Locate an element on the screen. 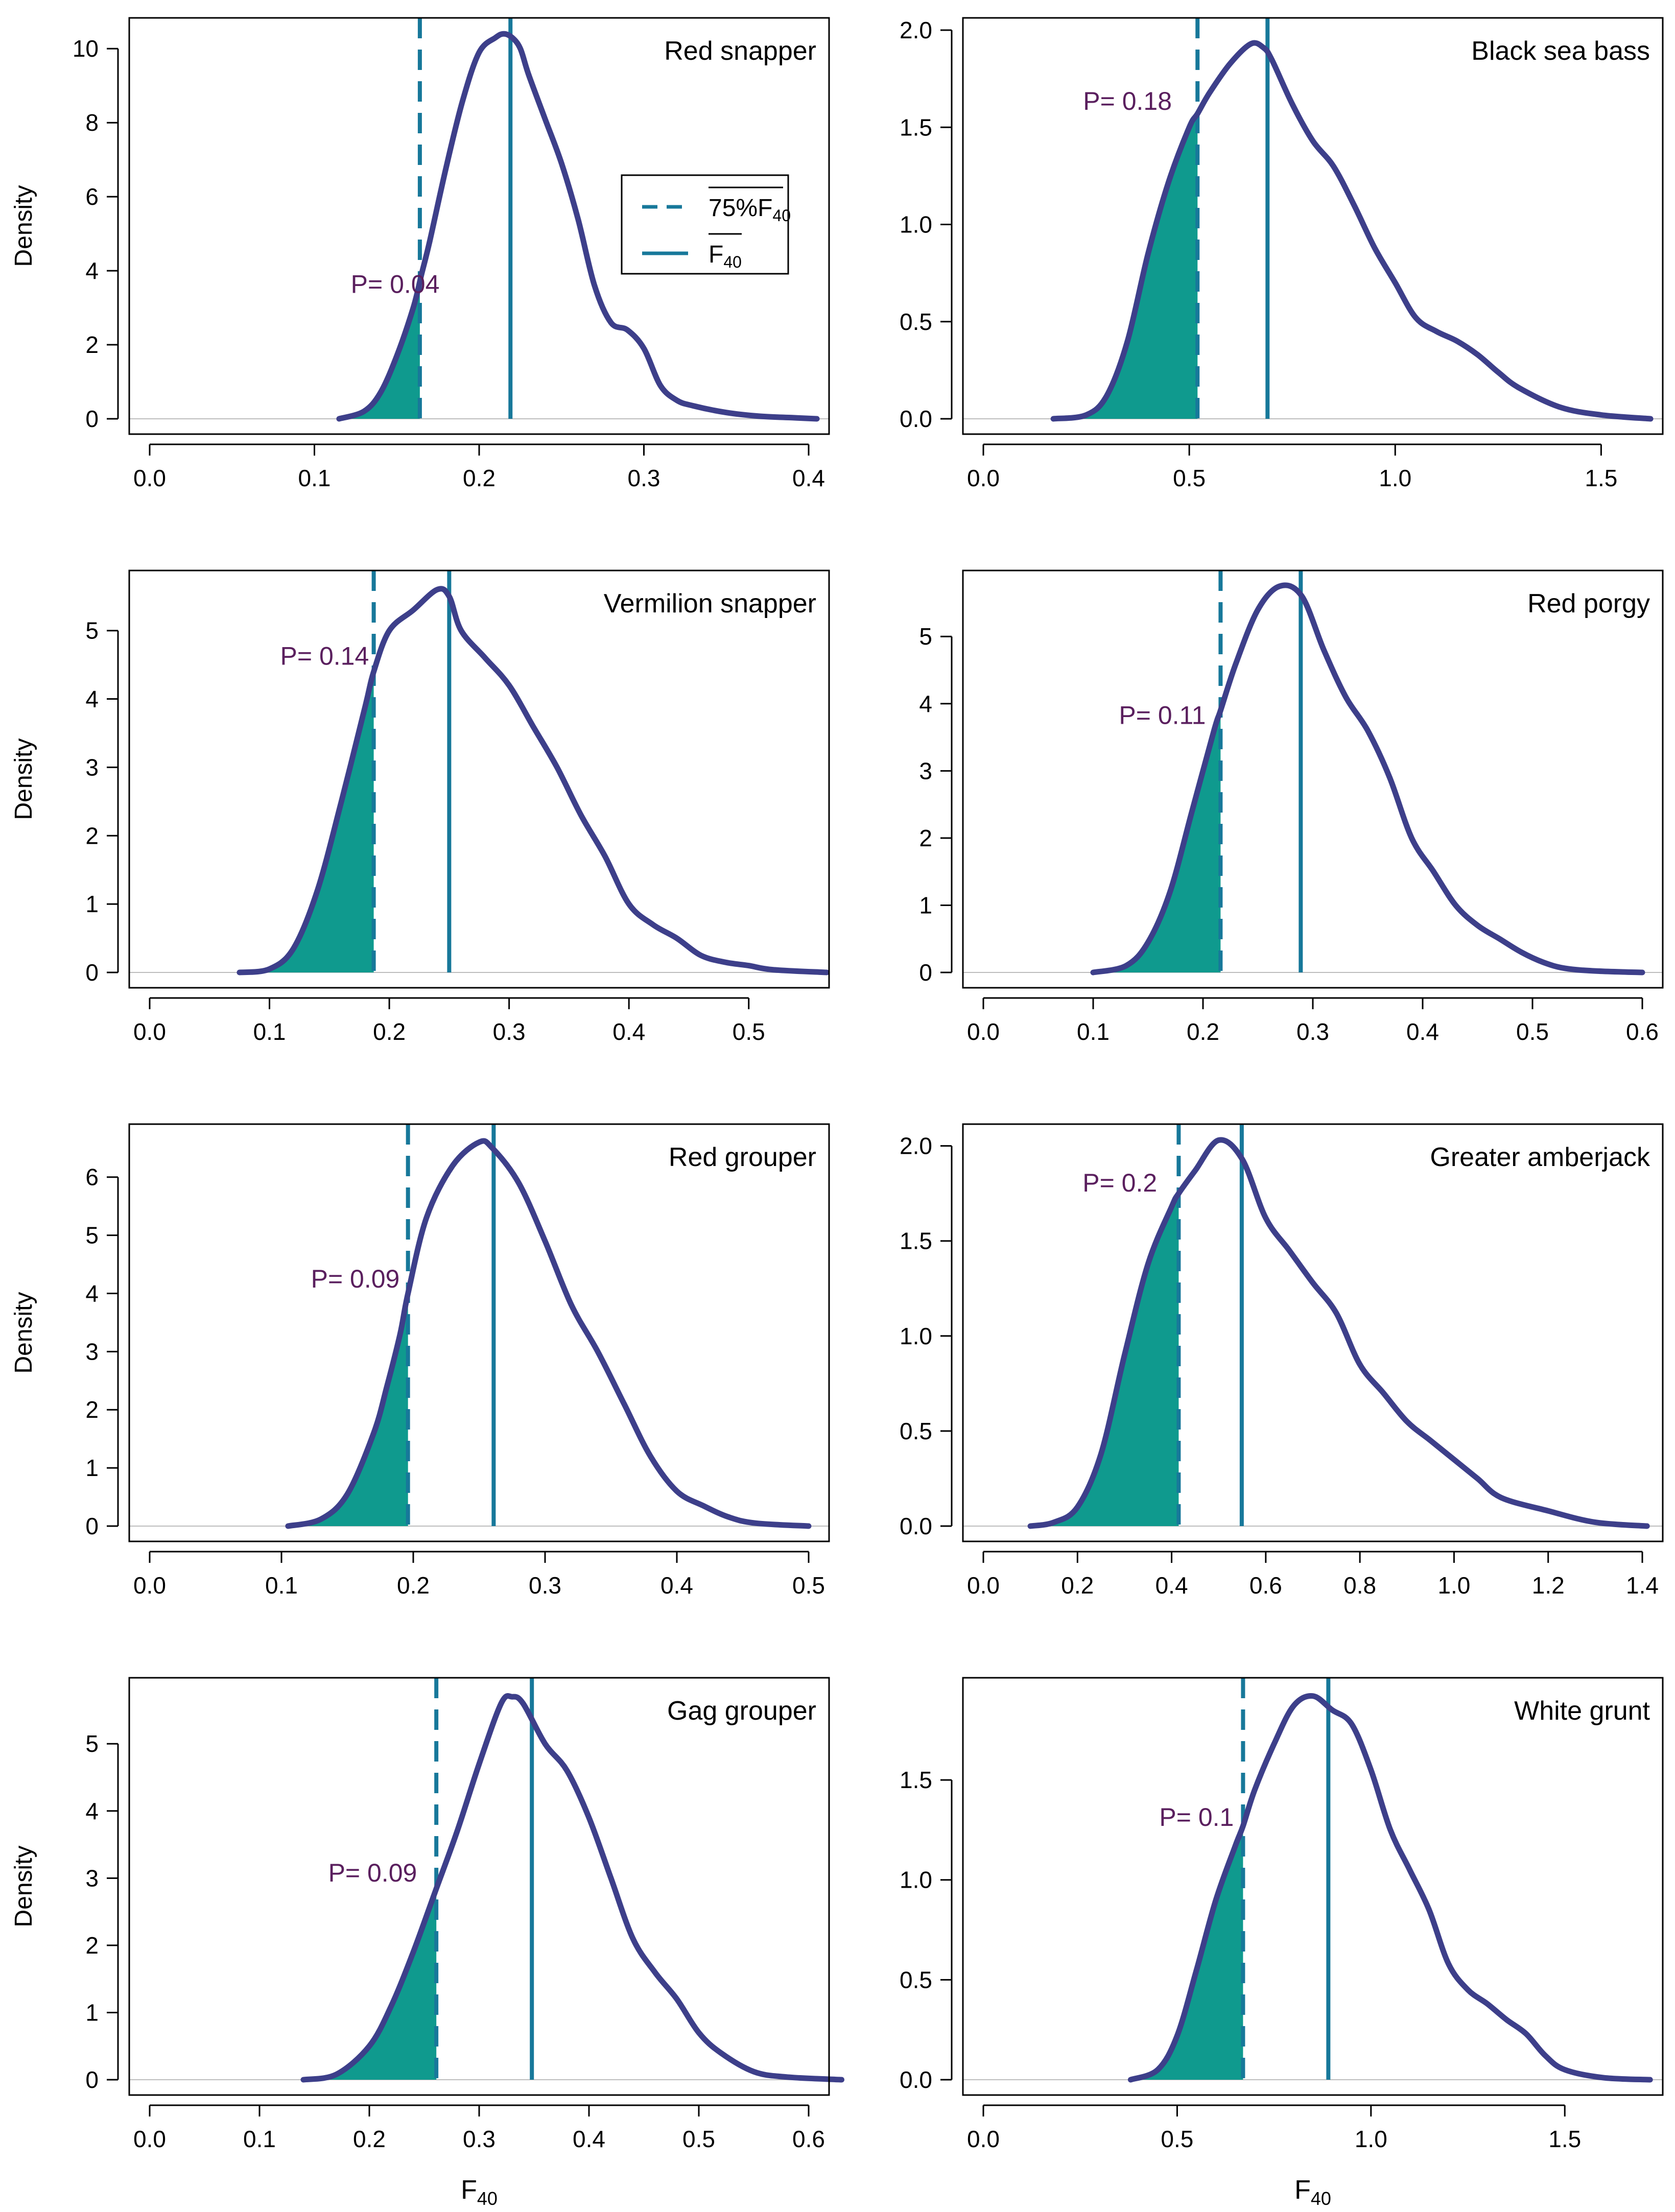 This screenshot has width=1675, height=2212. x-axis-title: F40 is located at coordinates (1312, 2192).